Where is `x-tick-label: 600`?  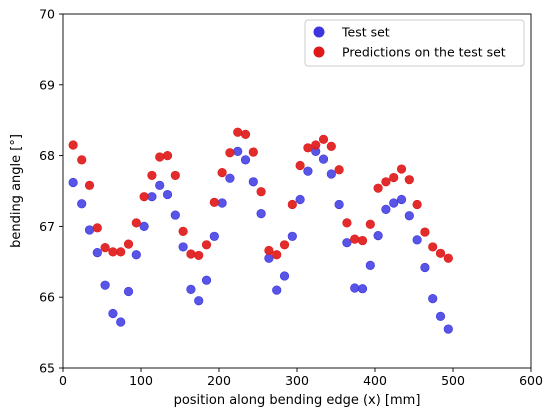 x-tick-label: 600 is located at coordinates (531, 380).